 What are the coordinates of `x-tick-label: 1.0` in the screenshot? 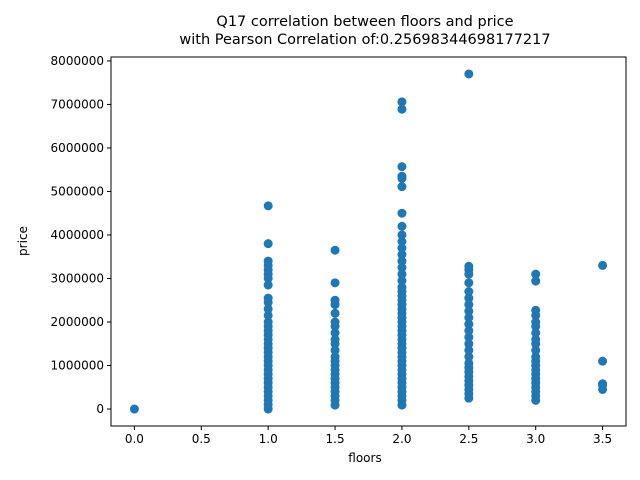 It's located at (268, 439).